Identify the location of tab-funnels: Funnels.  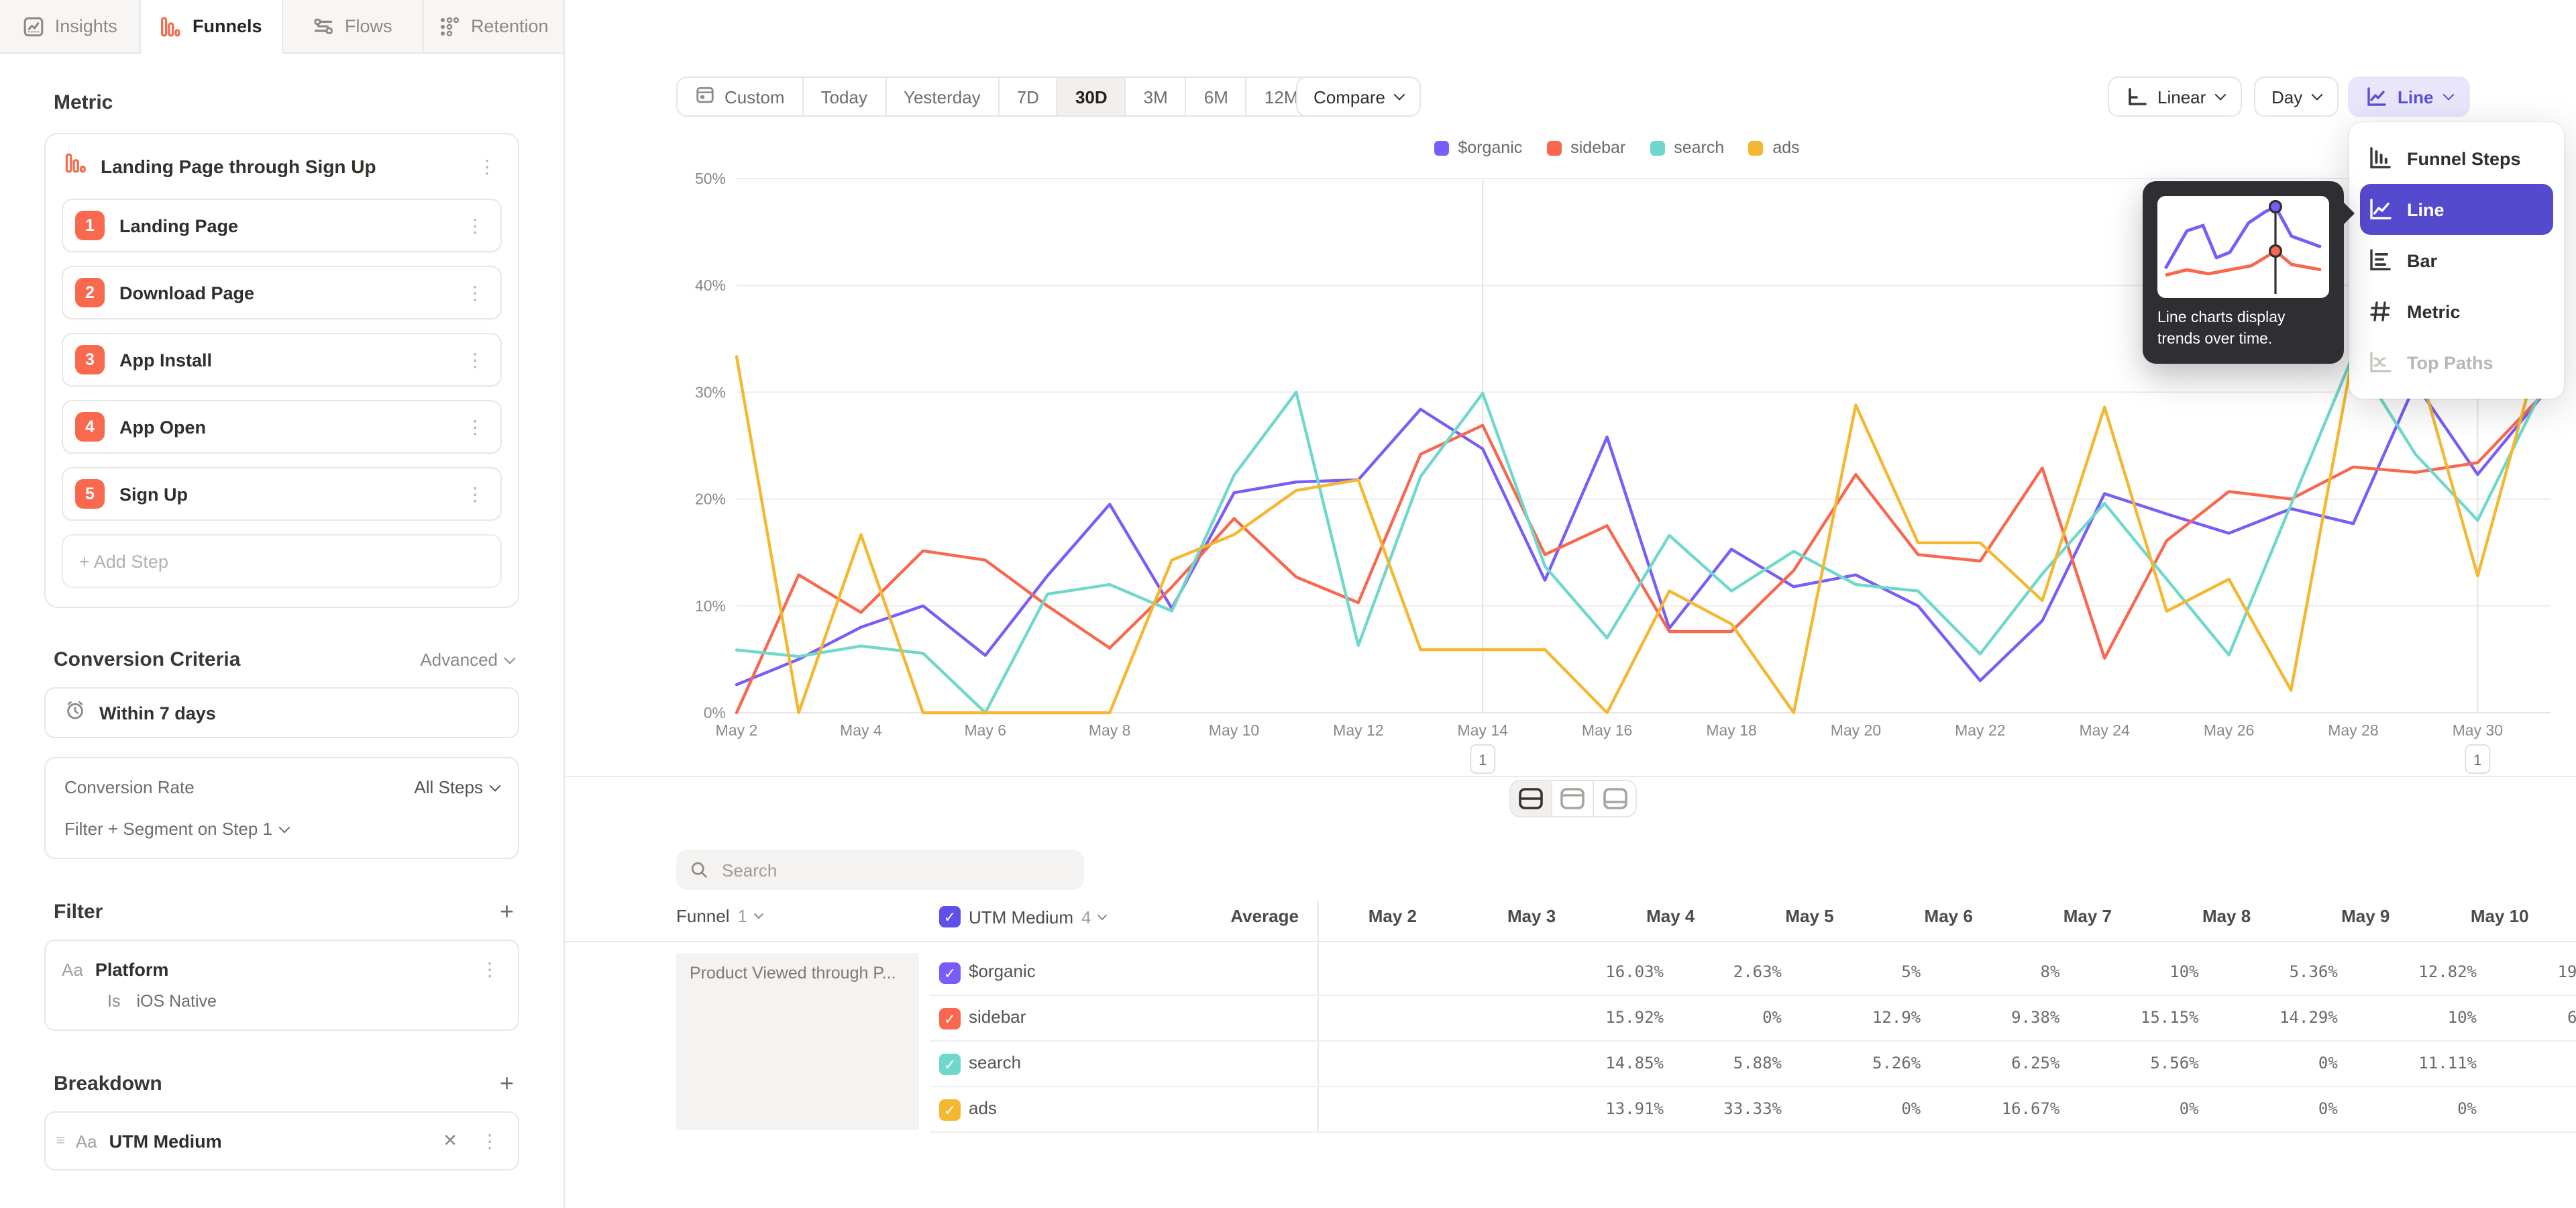
(211, 27).